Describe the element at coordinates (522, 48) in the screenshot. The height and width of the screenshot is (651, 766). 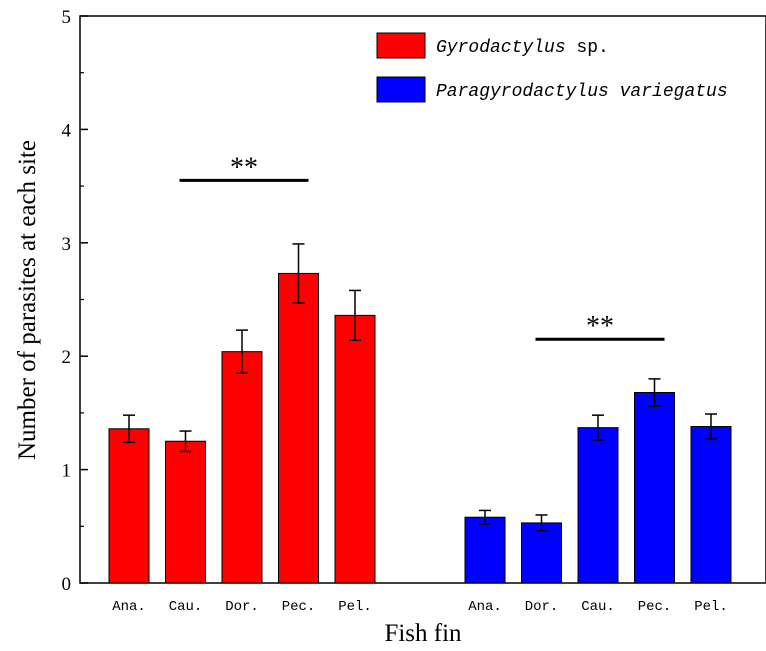
I see `legend-label: Gyrodactylus sp.` at that location.